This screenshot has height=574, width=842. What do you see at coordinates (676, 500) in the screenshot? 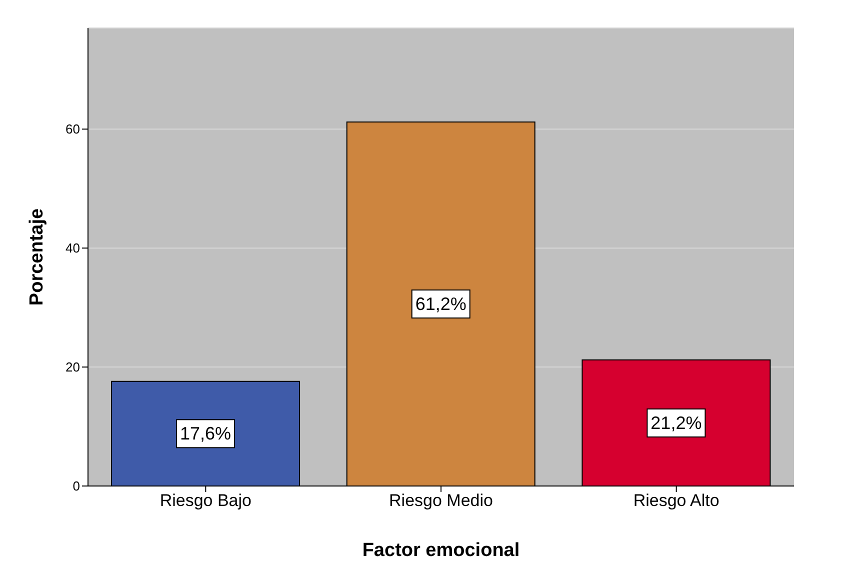
I see `x-tick-label: Riesgo Alto` at bounding box center [676, 500].